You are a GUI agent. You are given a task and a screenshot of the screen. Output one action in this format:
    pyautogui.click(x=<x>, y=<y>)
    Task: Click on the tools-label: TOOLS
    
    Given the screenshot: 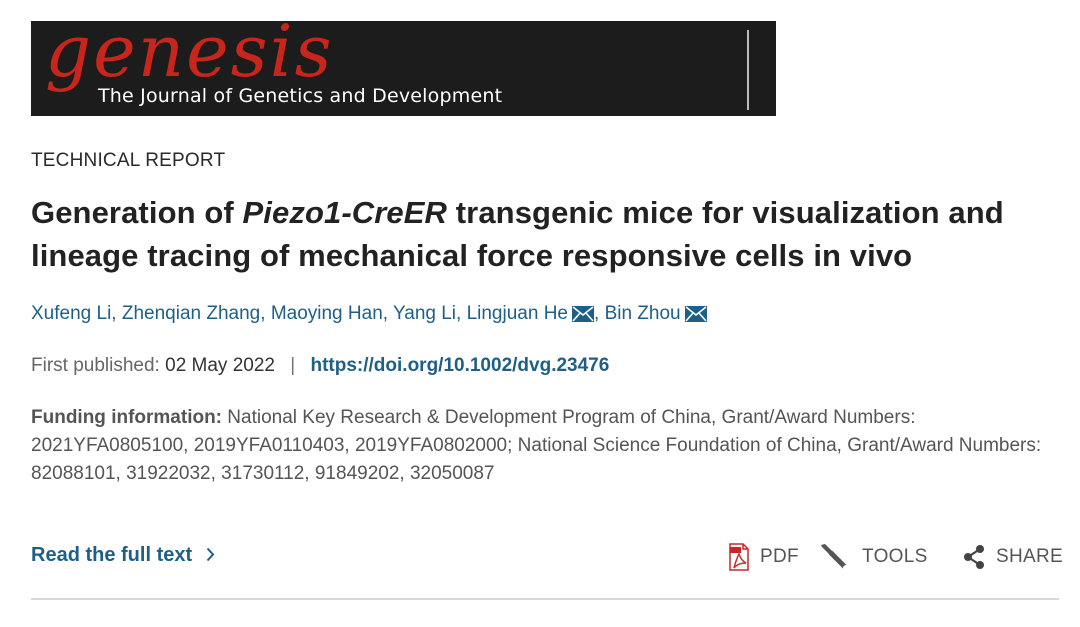 What is the action you would take?
    pyautogui.click(x=895, y=556)
    